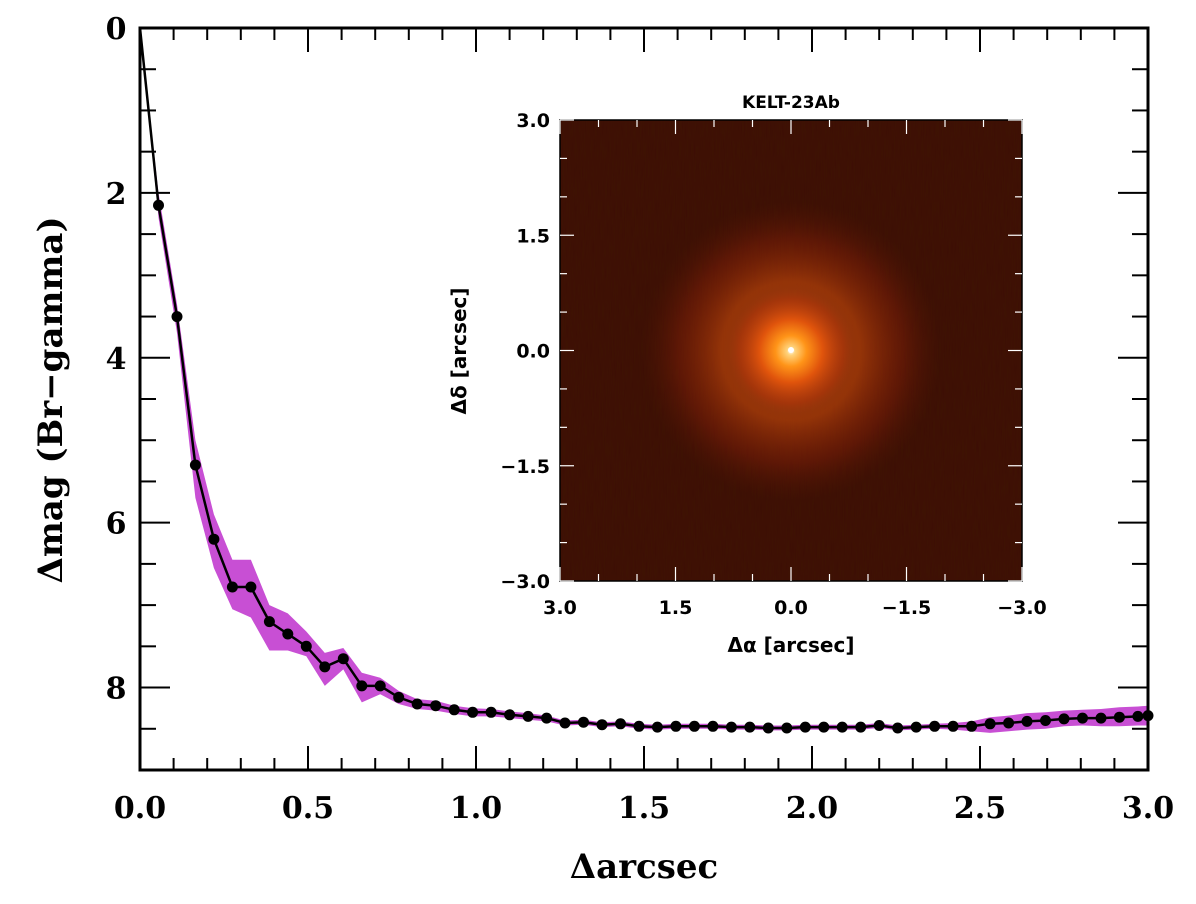 The image size is (1196, 904). I want to click on inset-x-axis-title: Δα [arcsec], so click(790, 645).